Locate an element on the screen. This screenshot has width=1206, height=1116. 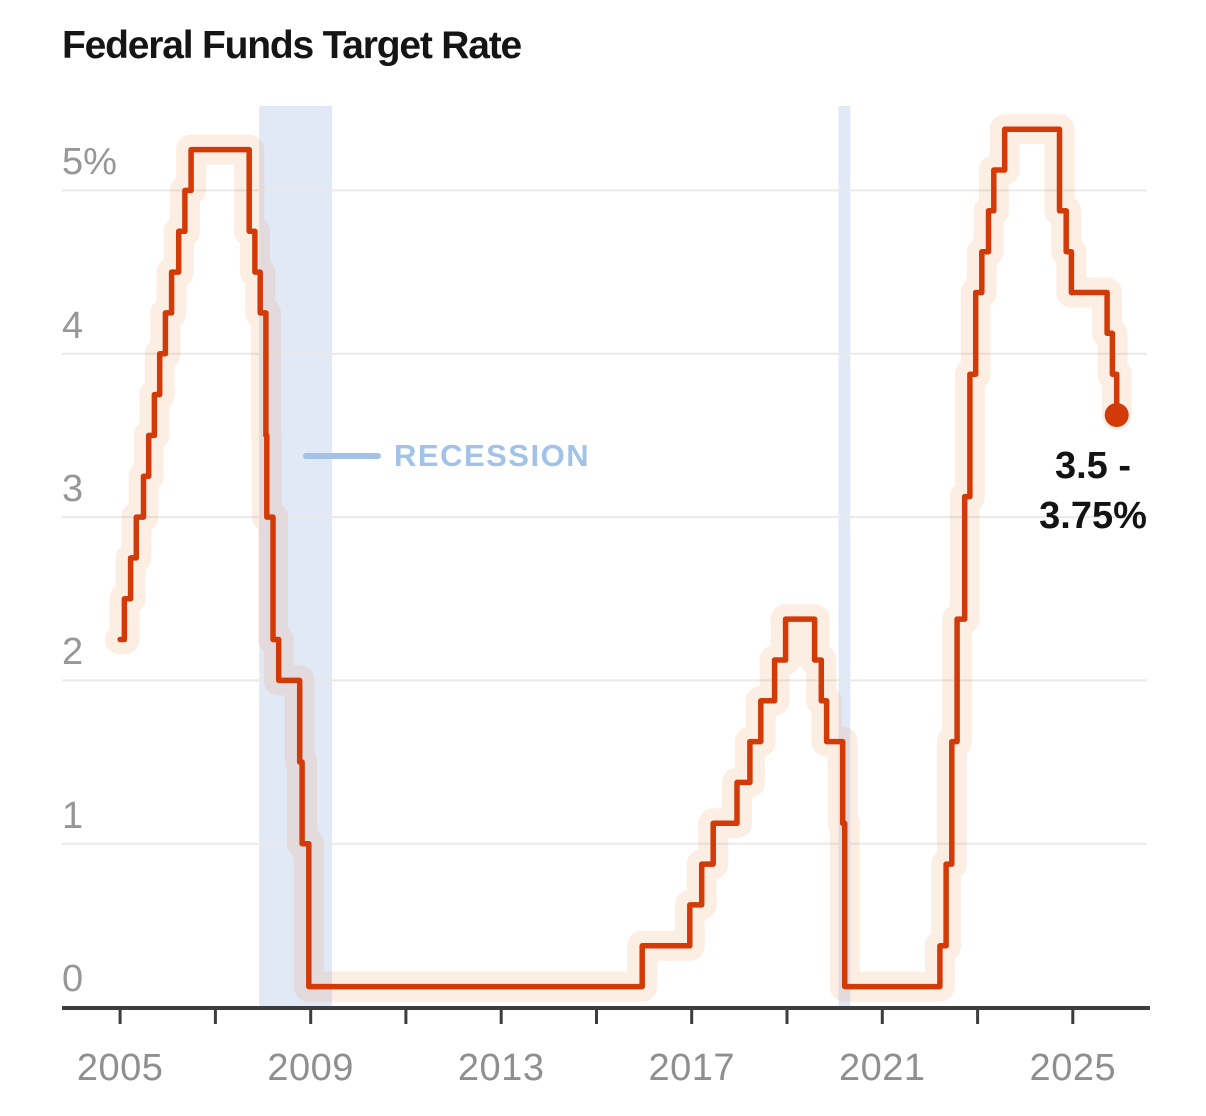
recession-label: RECESSION is located at coordinates (492, 455).